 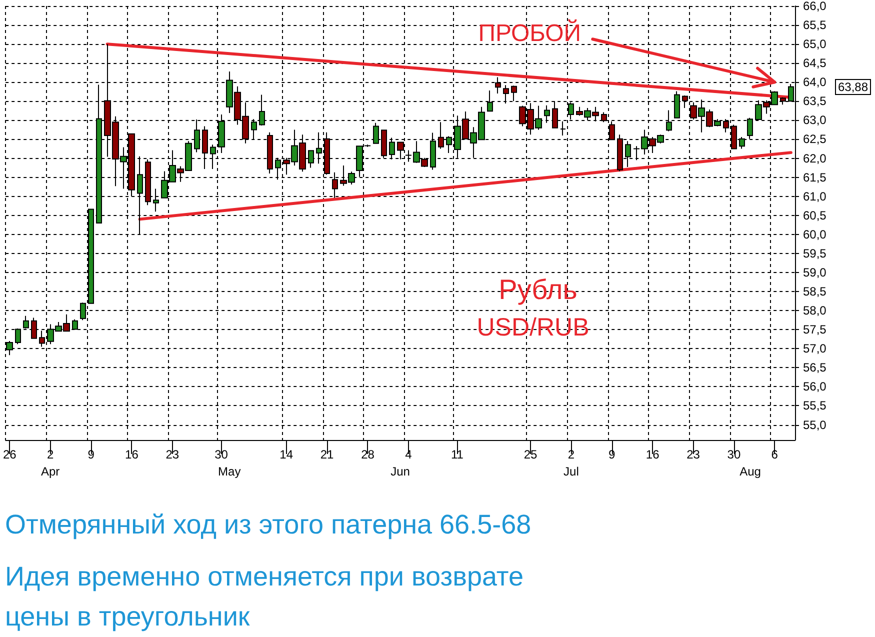 What do you see at coordinates (750, 471) in the screenshot?
I see `x-tick-label: Aug` at bounding box center [750, 471].